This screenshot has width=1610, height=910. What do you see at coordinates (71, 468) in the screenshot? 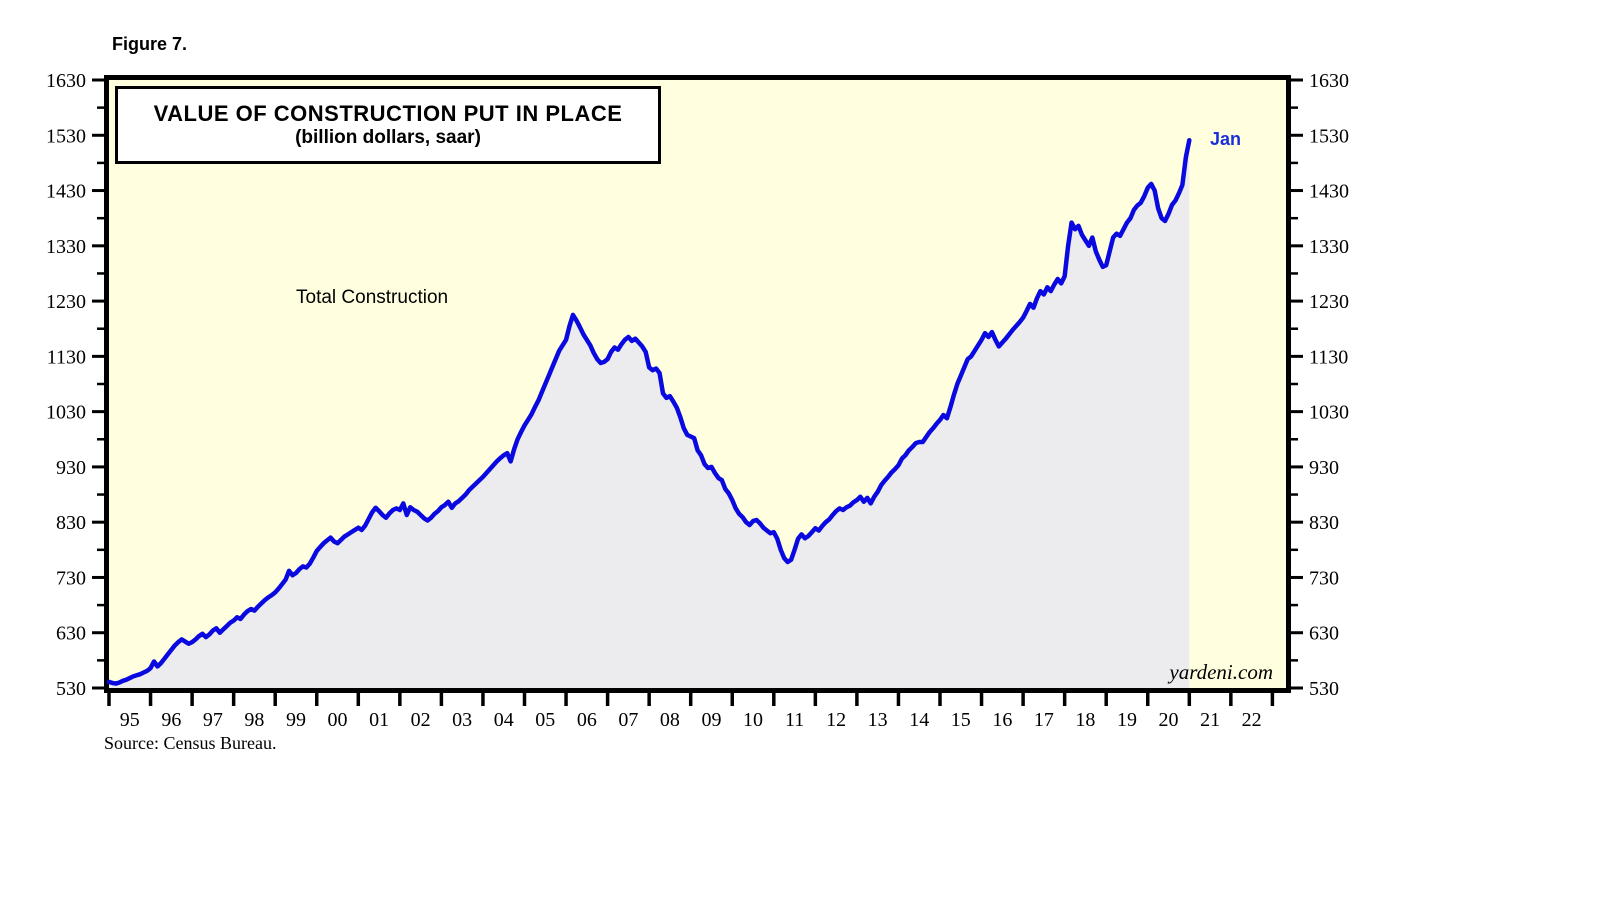
I see `y-axis-label-left: 930` at bounding box center [71, 468].